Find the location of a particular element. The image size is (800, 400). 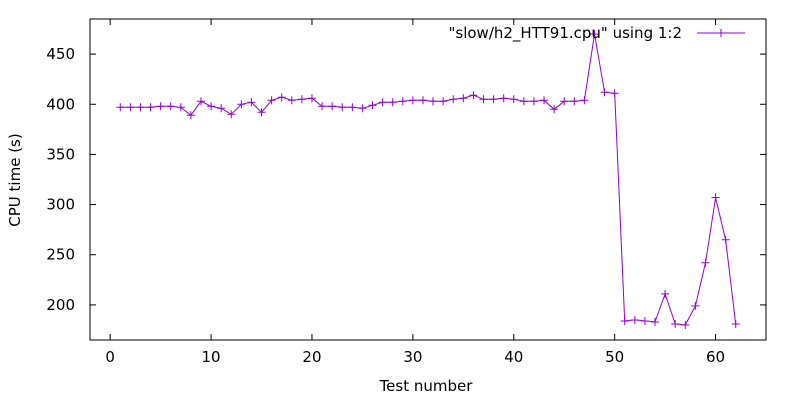

legend-marker-plus is located at coordinates (721, 33).